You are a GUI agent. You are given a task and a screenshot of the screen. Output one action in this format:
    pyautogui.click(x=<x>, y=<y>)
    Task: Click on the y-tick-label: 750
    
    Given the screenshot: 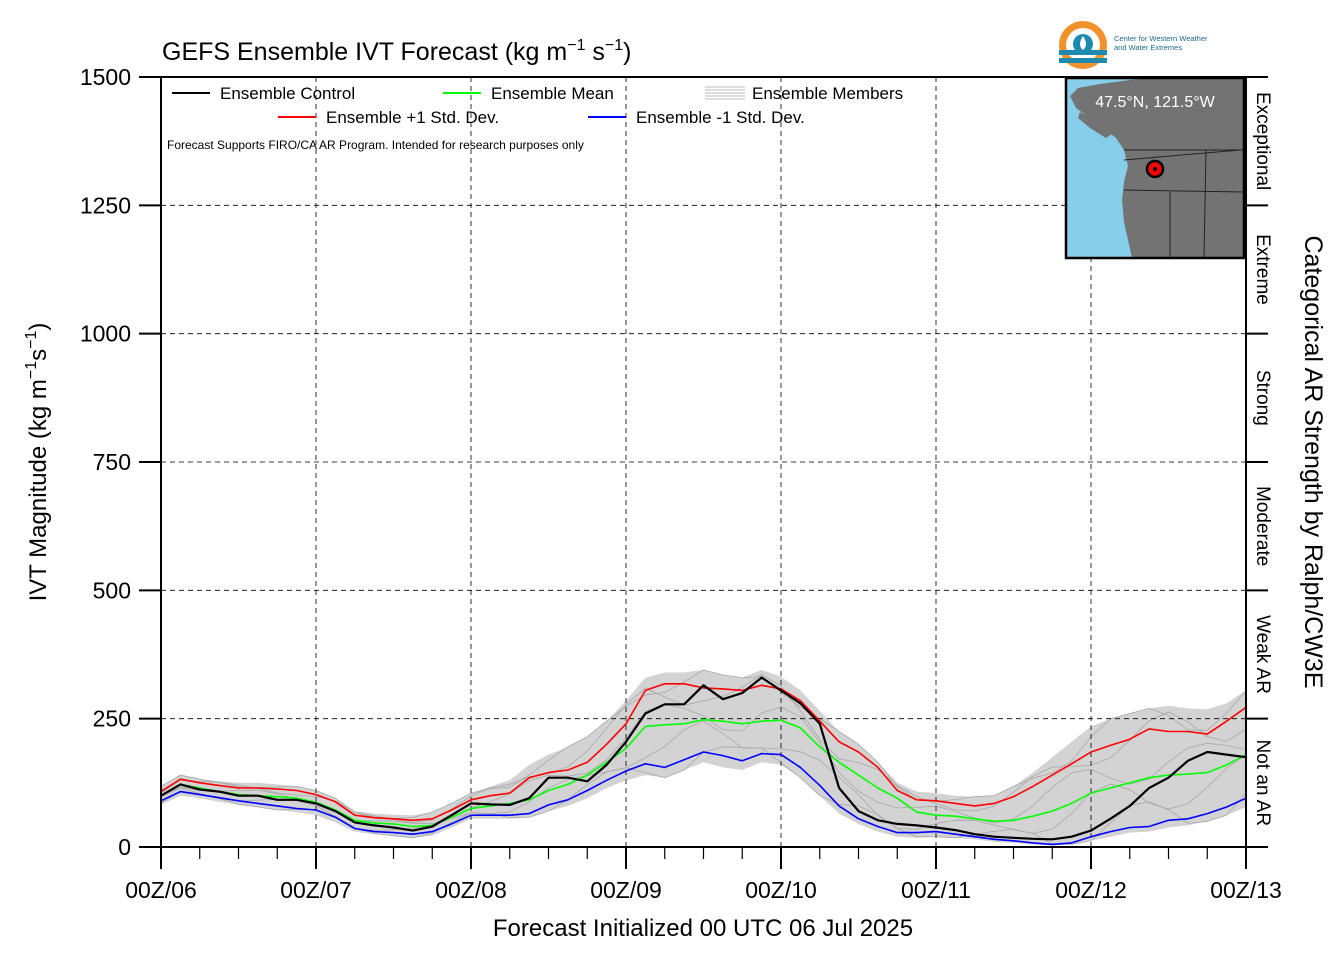 What is the action you would take?
    pyautogui.click(x=112, y=462)
    